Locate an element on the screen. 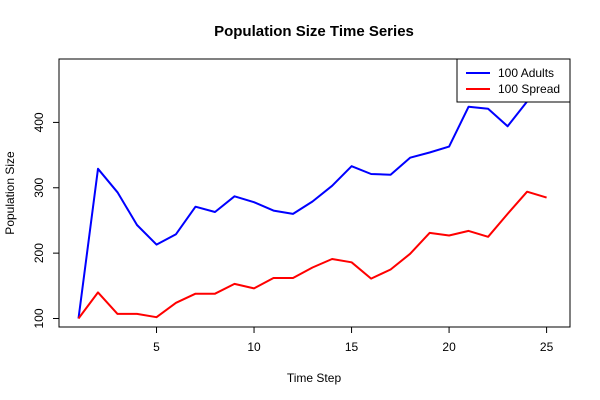 This screenshot has height=400, width=600. x-axis: 5 10 15 20 25 is located at coordinates (353, 340).